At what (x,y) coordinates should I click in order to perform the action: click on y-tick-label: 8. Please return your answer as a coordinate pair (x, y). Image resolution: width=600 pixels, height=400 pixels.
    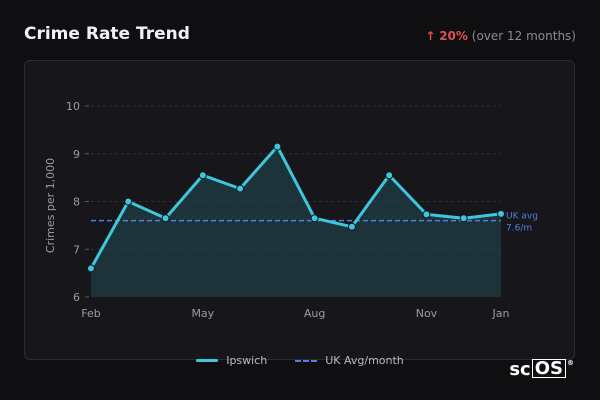
    Looking at the image, I should click on (76, 202).